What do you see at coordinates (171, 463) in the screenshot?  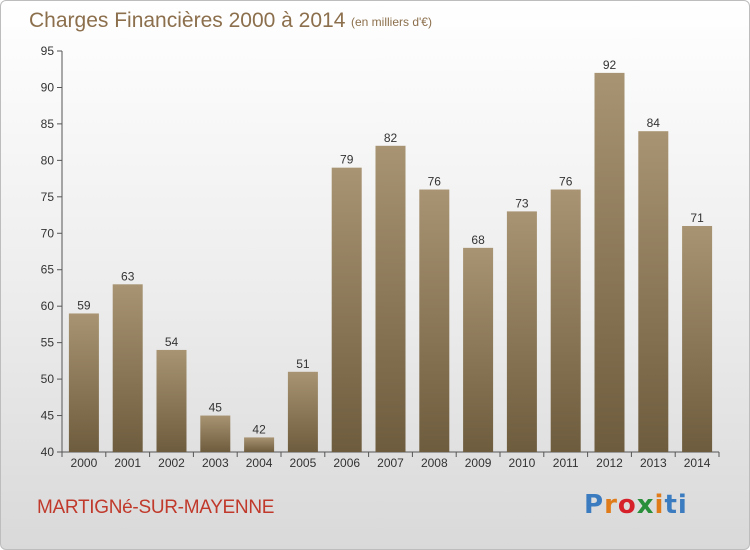 I see `x-tick-label: 2002` at bounding box center [171, 463].